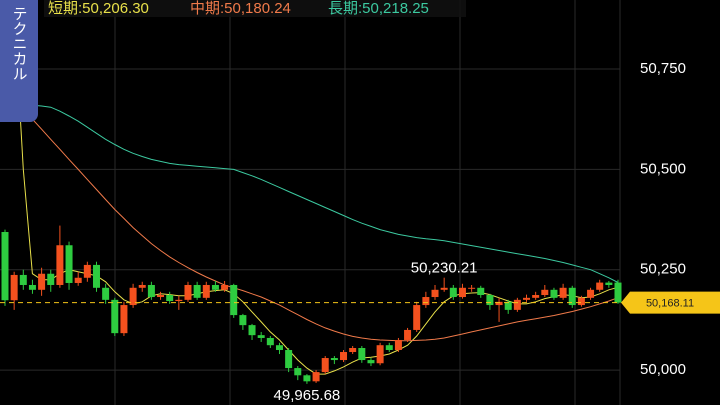 The width and height of the screenshot is (720, 405). Describe the element at coordinates (19, 61) in the screenshot. I see `technical-button: テクニカル` at that location.